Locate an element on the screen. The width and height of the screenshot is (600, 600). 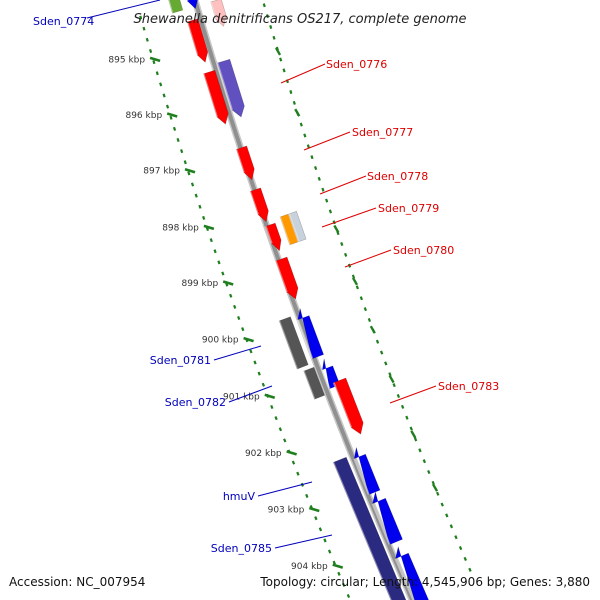
gene-sden-0779b-highlight is located at coordinates (293, 228).